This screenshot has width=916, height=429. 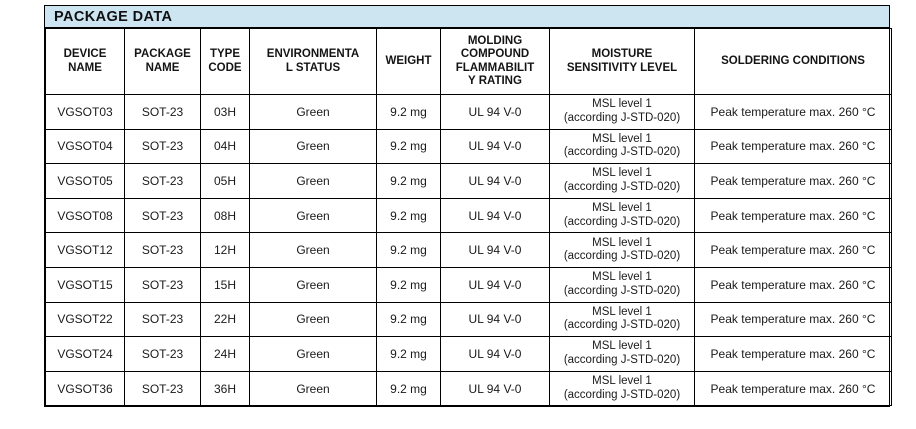 What do you see at coordinates (85, 388) in the screenshot?
I see `cell-device-name: VGSOT36` at bounding box center [85, 388].